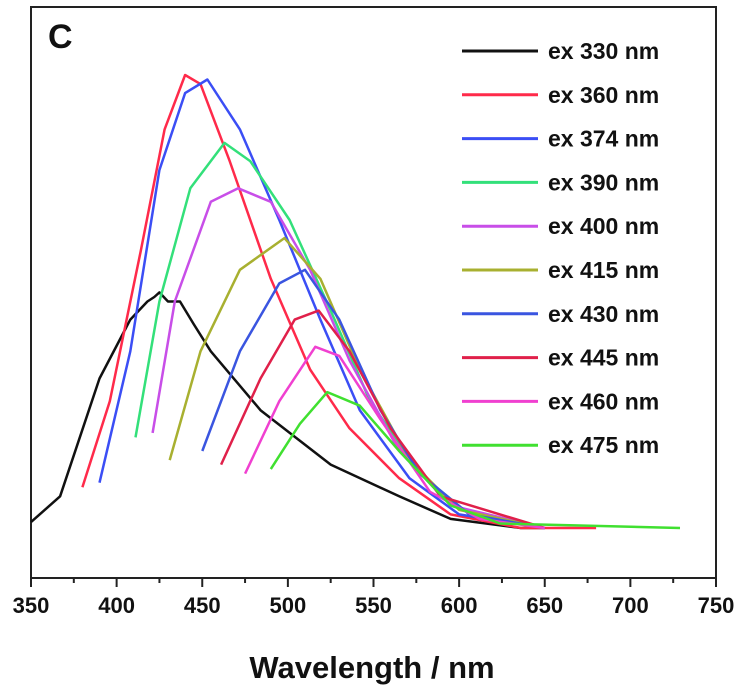 This screenshot has width=750, height=695. What do you see at coordinates (544, 605) in the screenshot?
I see `x-tick-label: 650` at bounding box center [544, 605].